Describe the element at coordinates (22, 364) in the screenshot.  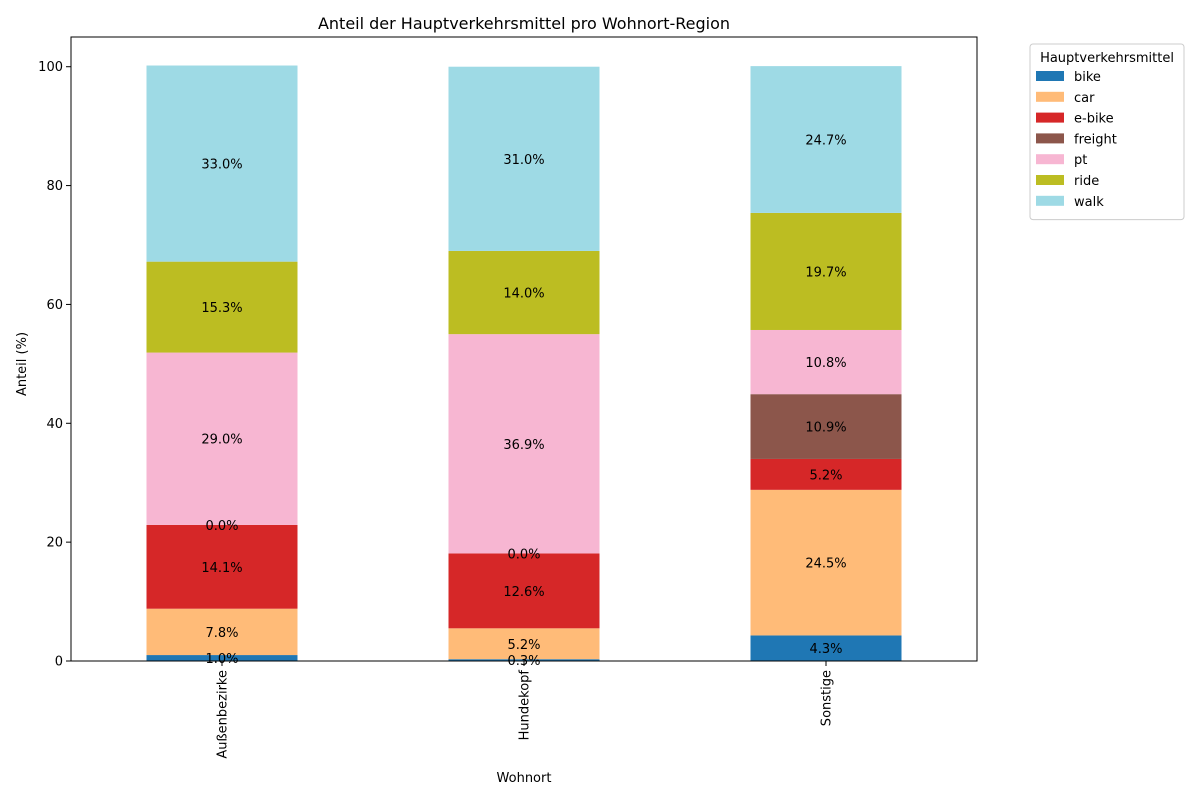
I see `y-axis-label: Anteil (%)` at that location.